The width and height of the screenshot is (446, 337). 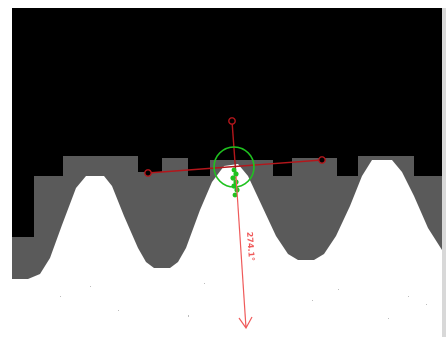 I want to click on down-arrow-icon, so click(x=244, y=252).